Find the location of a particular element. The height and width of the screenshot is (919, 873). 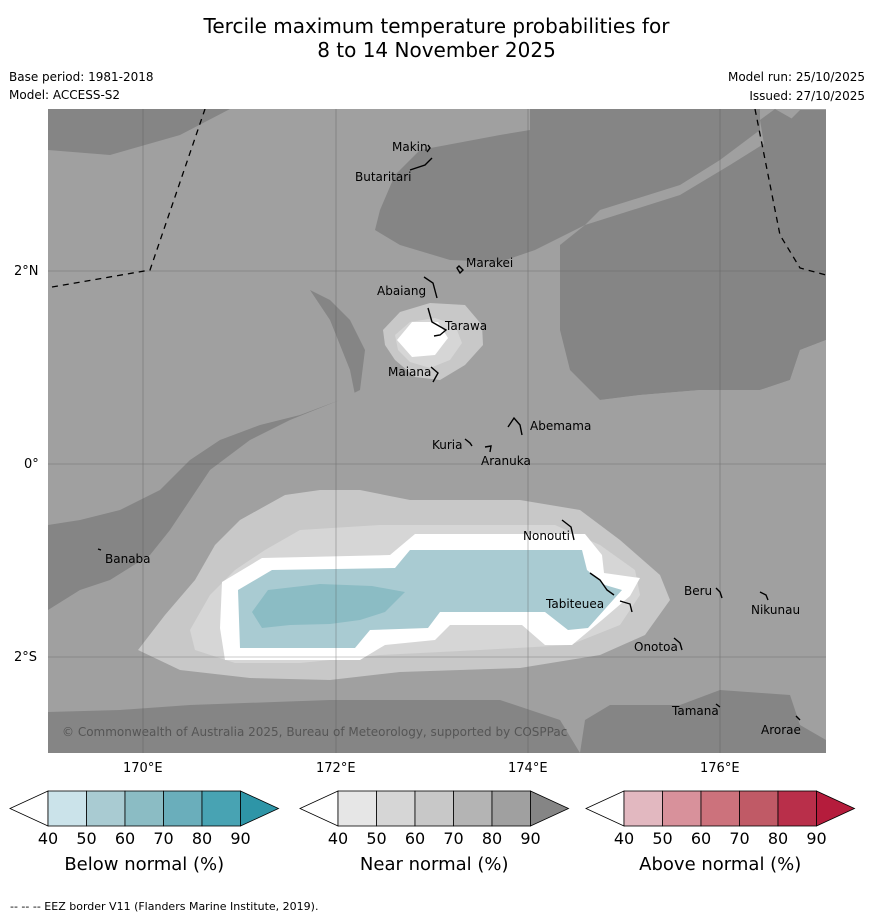

model-run: Model run: 25/10/2025 is located at coordinates (796, 77).